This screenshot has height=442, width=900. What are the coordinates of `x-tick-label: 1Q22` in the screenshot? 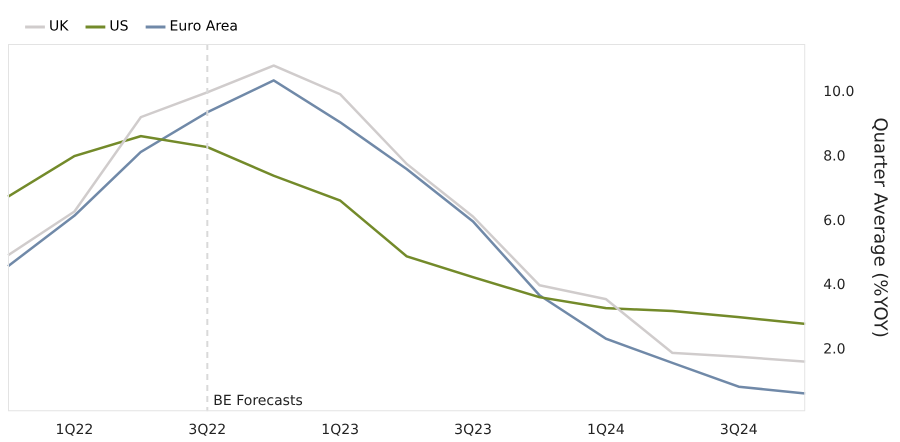 It's located at (75, 430).